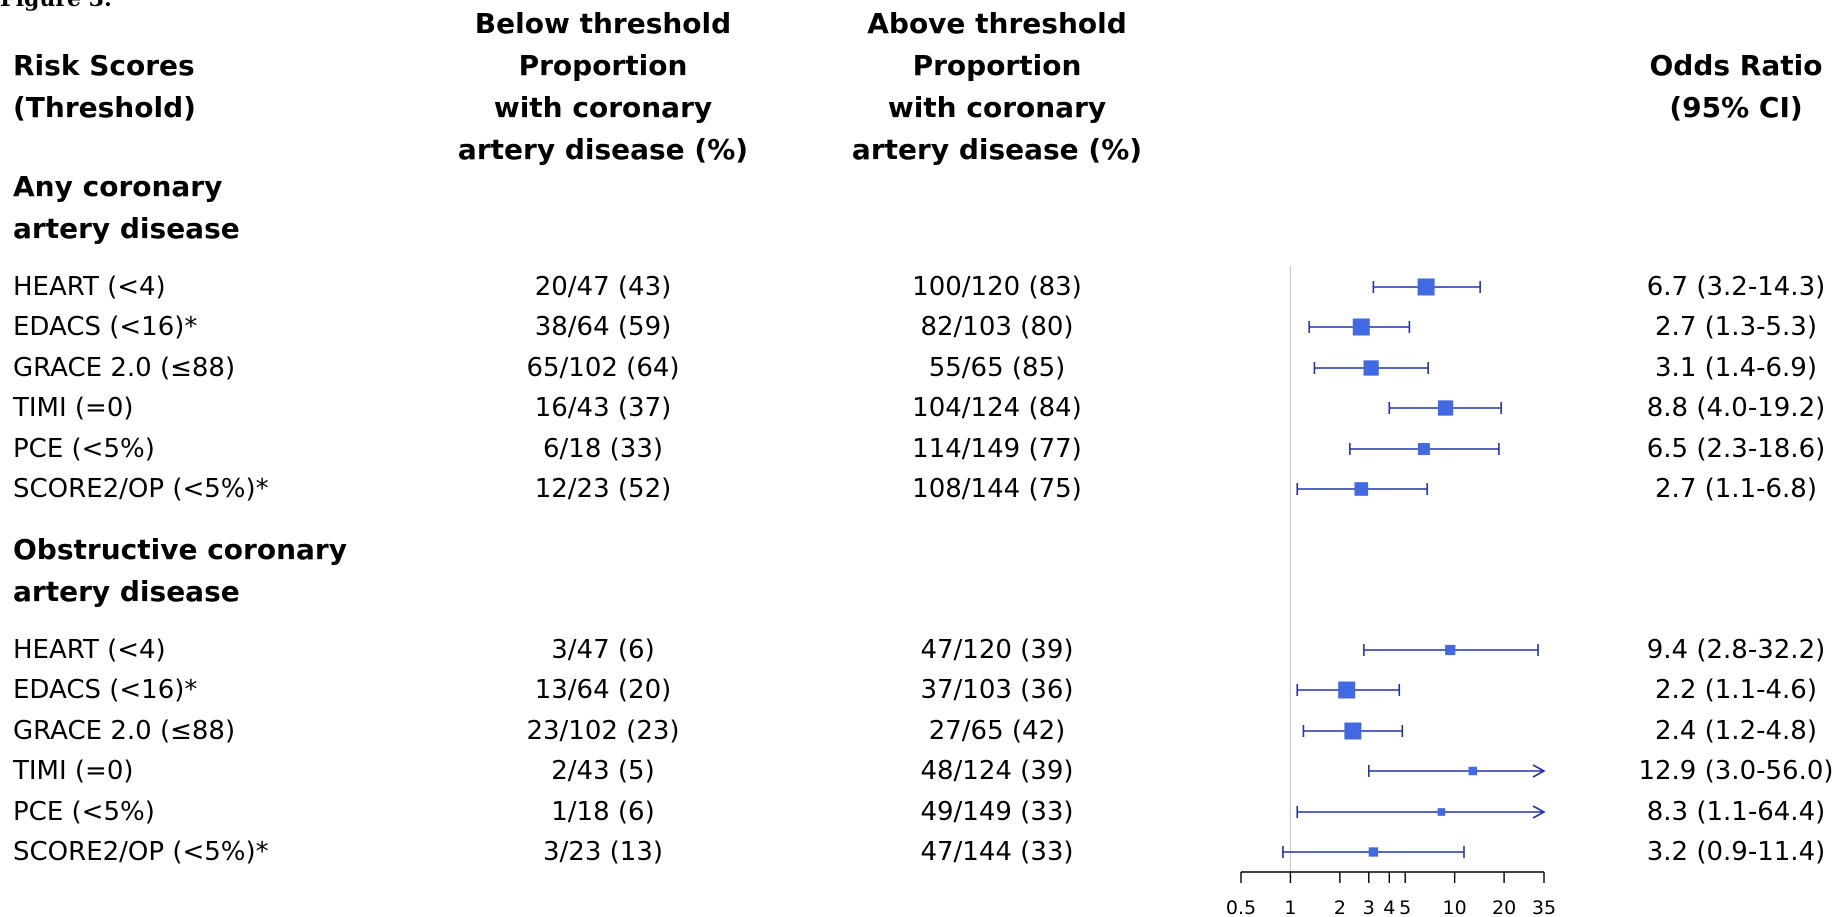 The height and width of the screenshot is (917, 1837). What do you see at coordinates (1290, 907) in the screenshot?
I see `x-tick-label: 1` at bounding box center [1290, 907].